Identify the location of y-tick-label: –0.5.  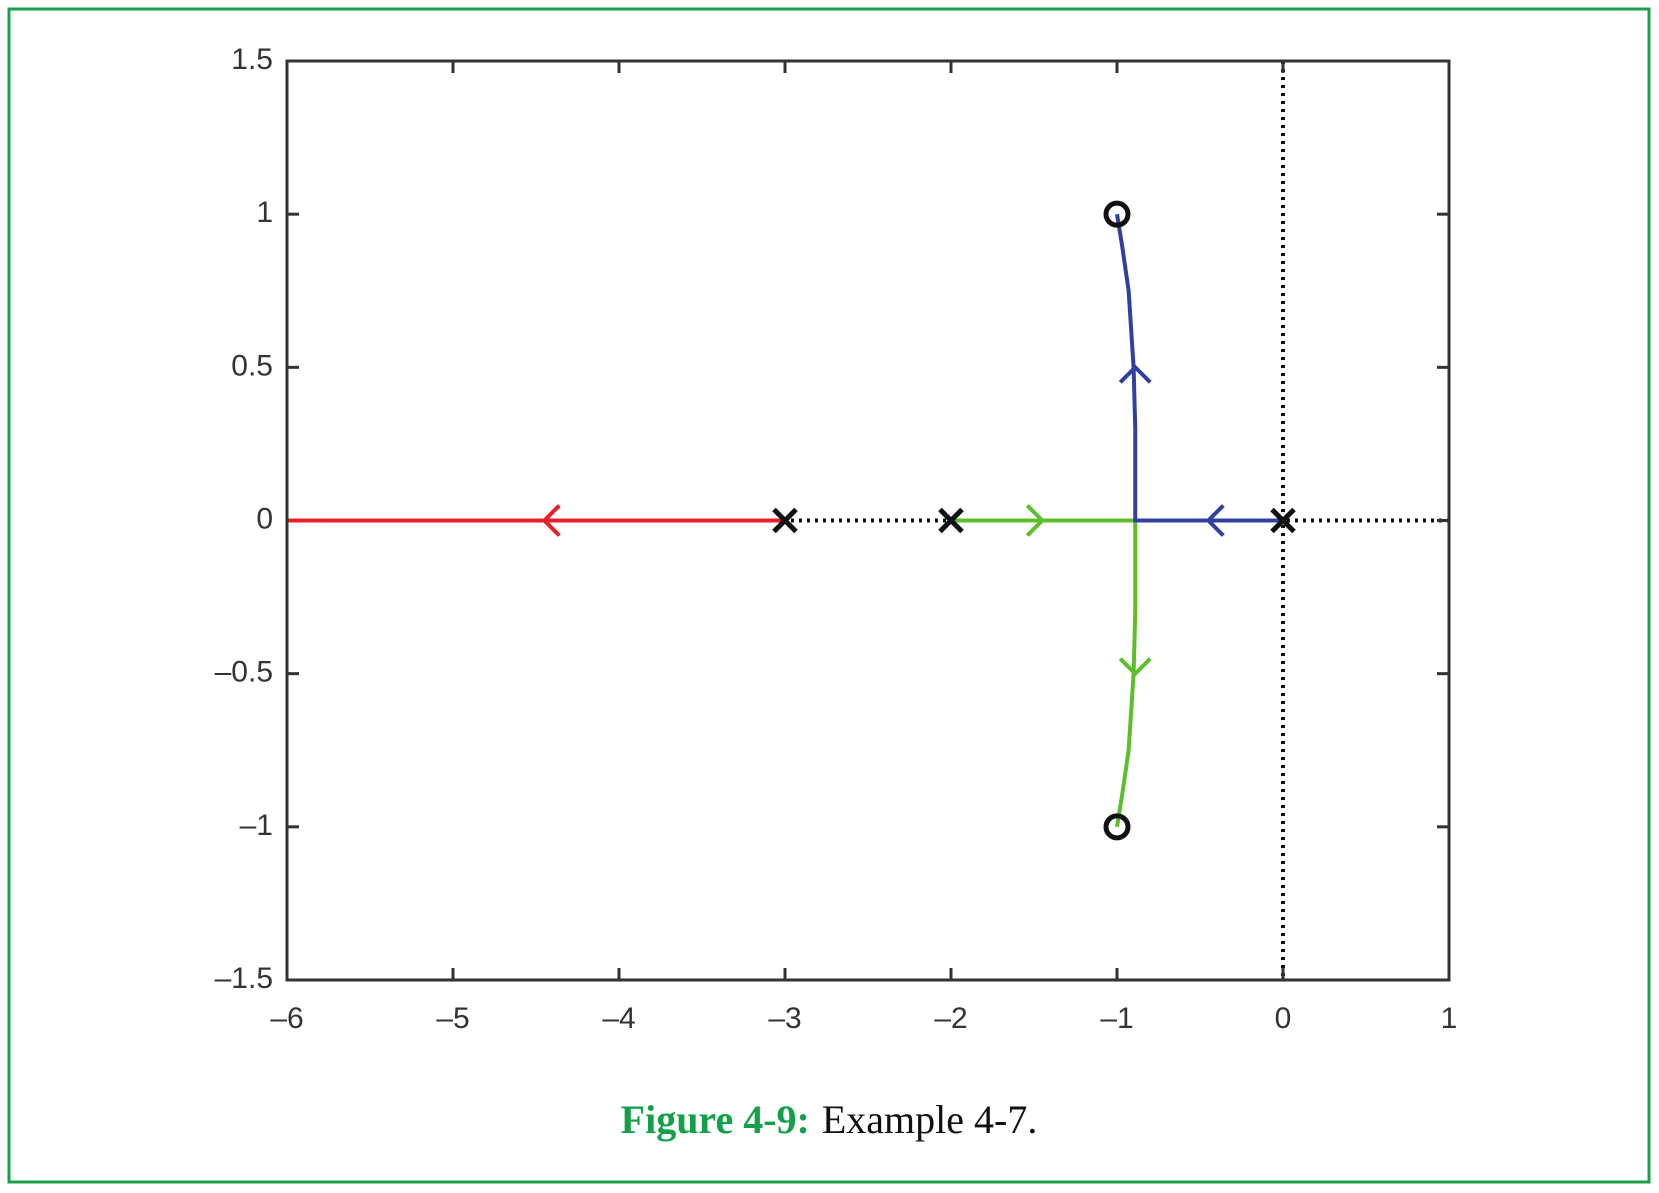
(244, 672).